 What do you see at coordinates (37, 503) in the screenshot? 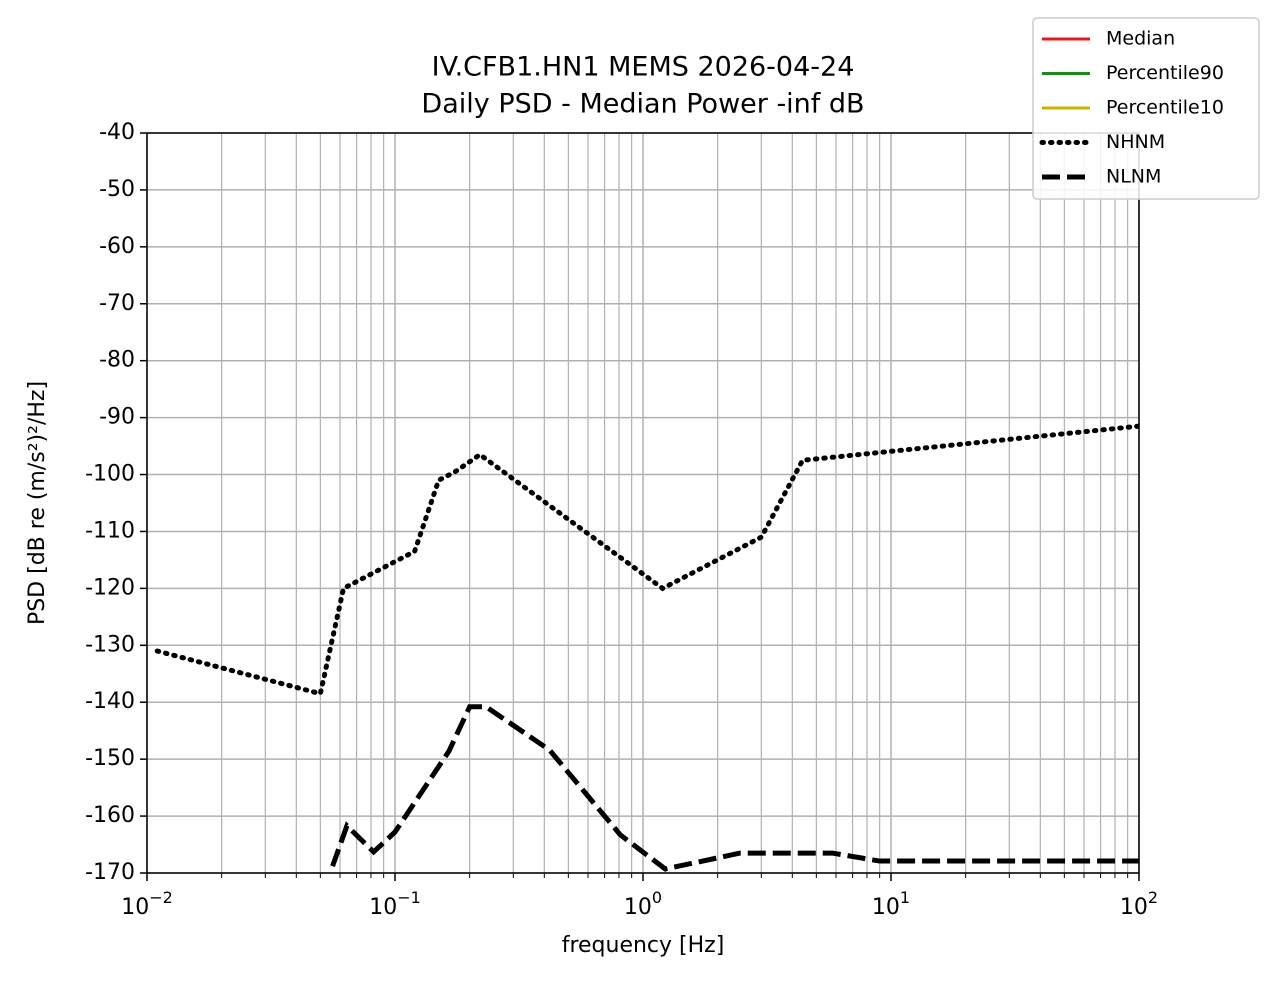
I see `y-axis-label: PSD [dB re (m/s²)²/Hz]` at bounding box center [37, 503].